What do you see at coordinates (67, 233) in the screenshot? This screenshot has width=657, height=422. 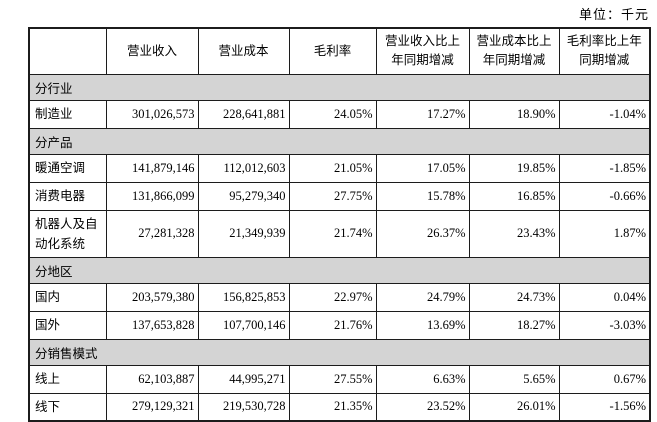 I see `row-label-cell: 机器人及自动化系统` at bounding box center [67, 233].